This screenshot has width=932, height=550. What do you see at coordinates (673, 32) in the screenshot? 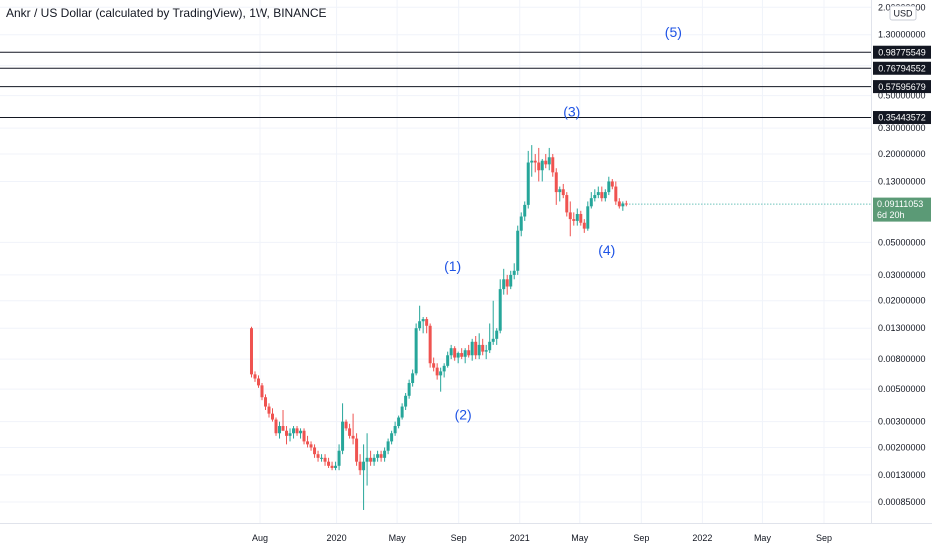
I see `wave-label: (5)` at bounding box center [673, 32].